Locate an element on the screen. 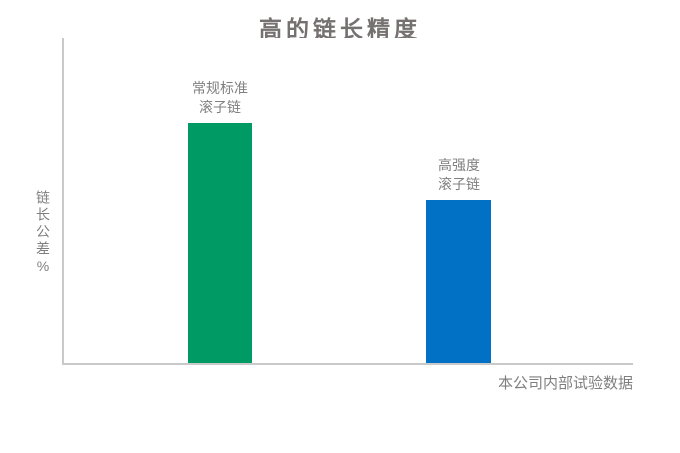 The width and height of the screenshot is (680, 453). chart-title: 高的链长精度 is located at coordinates (340, 29).